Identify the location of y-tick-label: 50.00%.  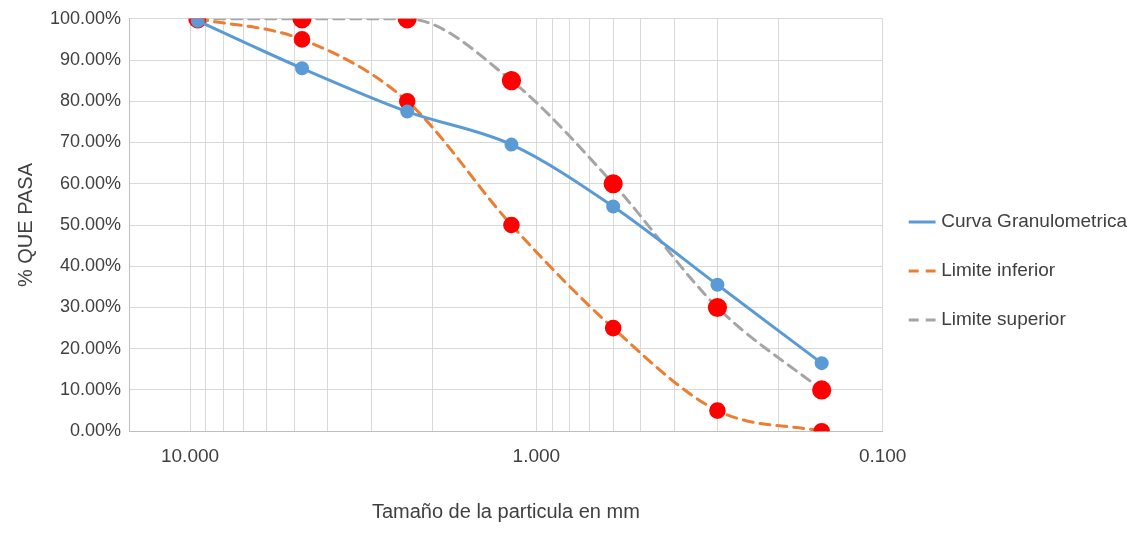
(91, 223).